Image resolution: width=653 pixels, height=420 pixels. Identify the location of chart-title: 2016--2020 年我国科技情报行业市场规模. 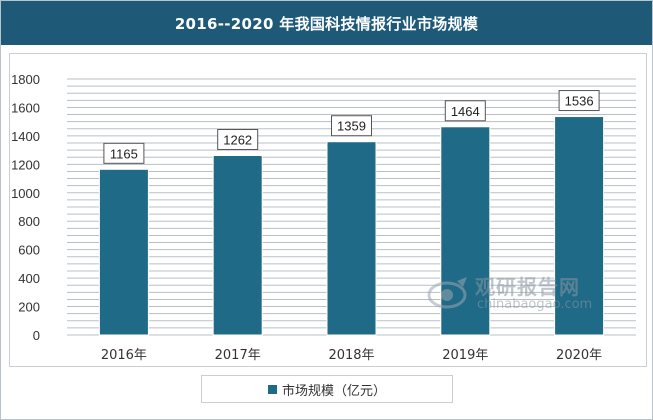
(326, 23).